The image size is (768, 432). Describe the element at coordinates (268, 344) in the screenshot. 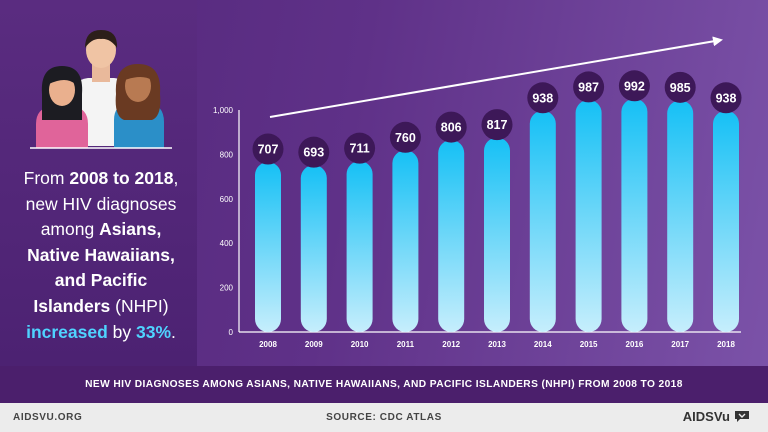

I see `x-tick-label-2008: 2008` at that location.